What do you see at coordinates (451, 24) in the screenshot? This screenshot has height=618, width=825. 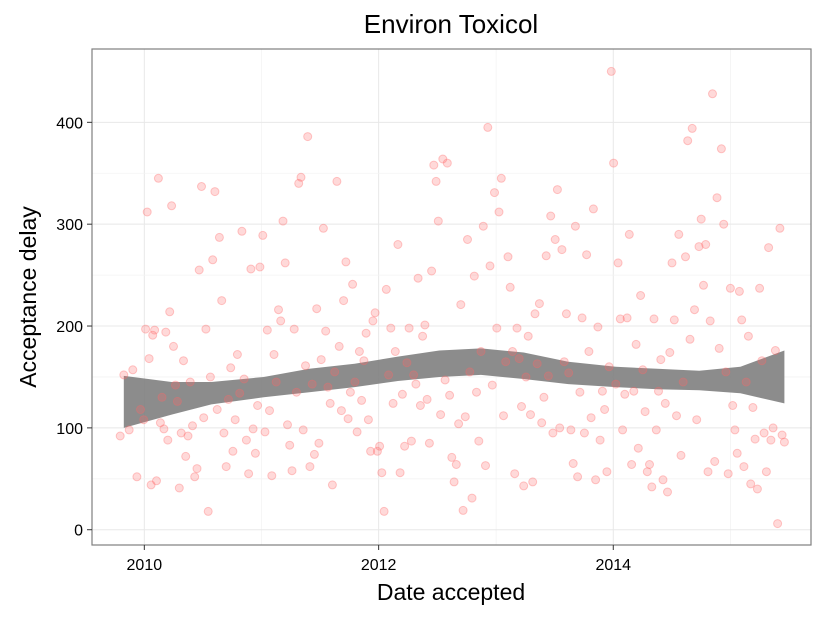 I see `chart-title: Environ Toxicol` at bounding box center [451, 24].